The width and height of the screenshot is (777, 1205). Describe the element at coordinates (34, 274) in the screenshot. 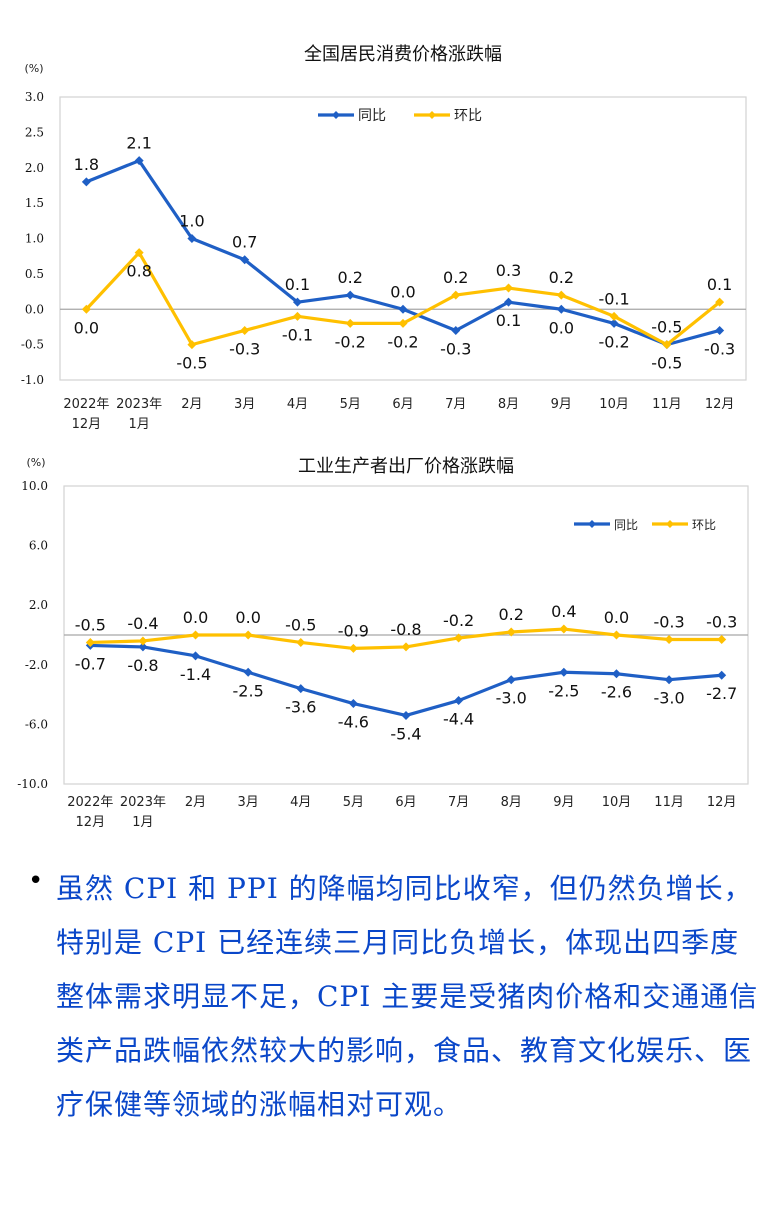

I see `y-tick-label: 0.5` at that location.